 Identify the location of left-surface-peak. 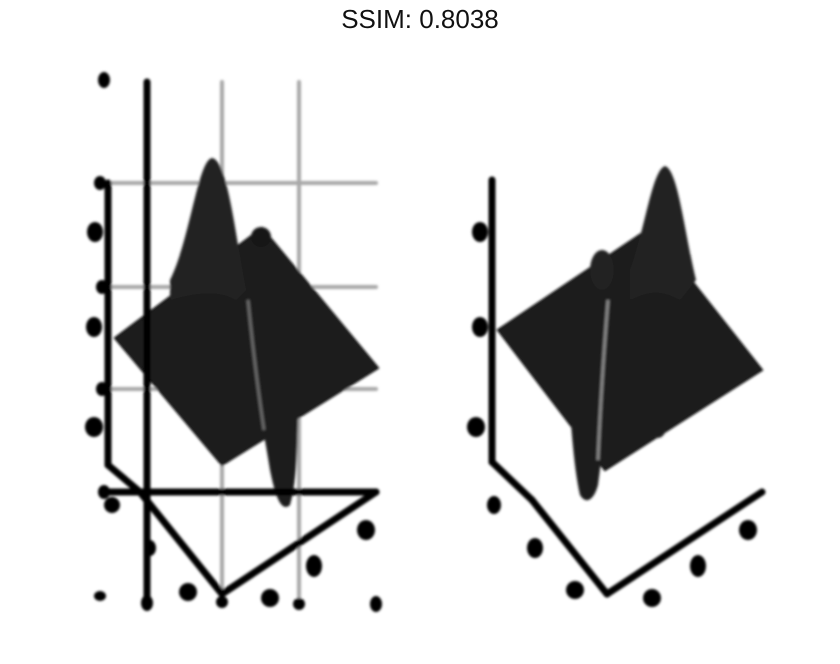
(208, 229).